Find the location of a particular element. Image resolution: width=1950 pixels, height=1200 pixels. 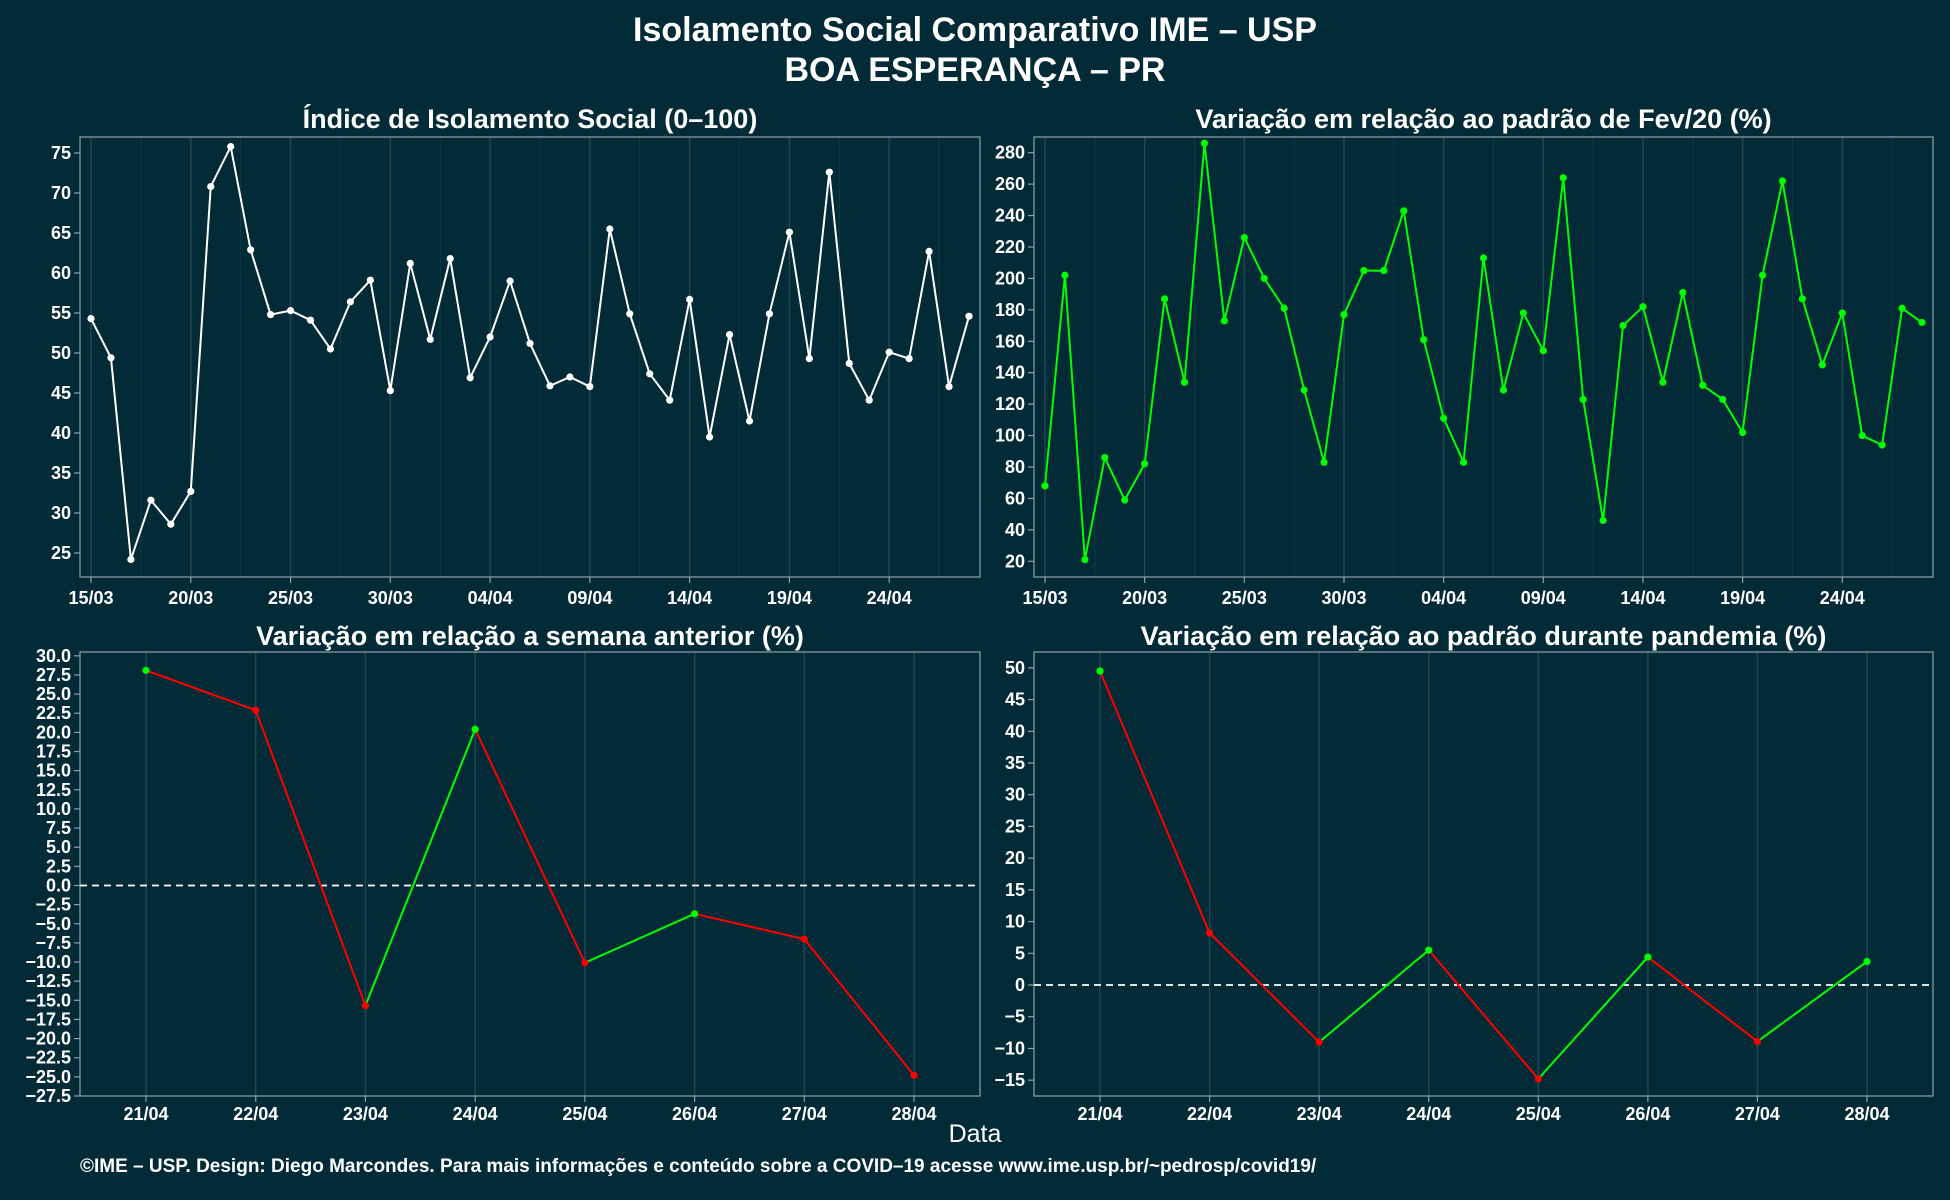

y-tick-label: 55 is located at coordinates (61, 313).